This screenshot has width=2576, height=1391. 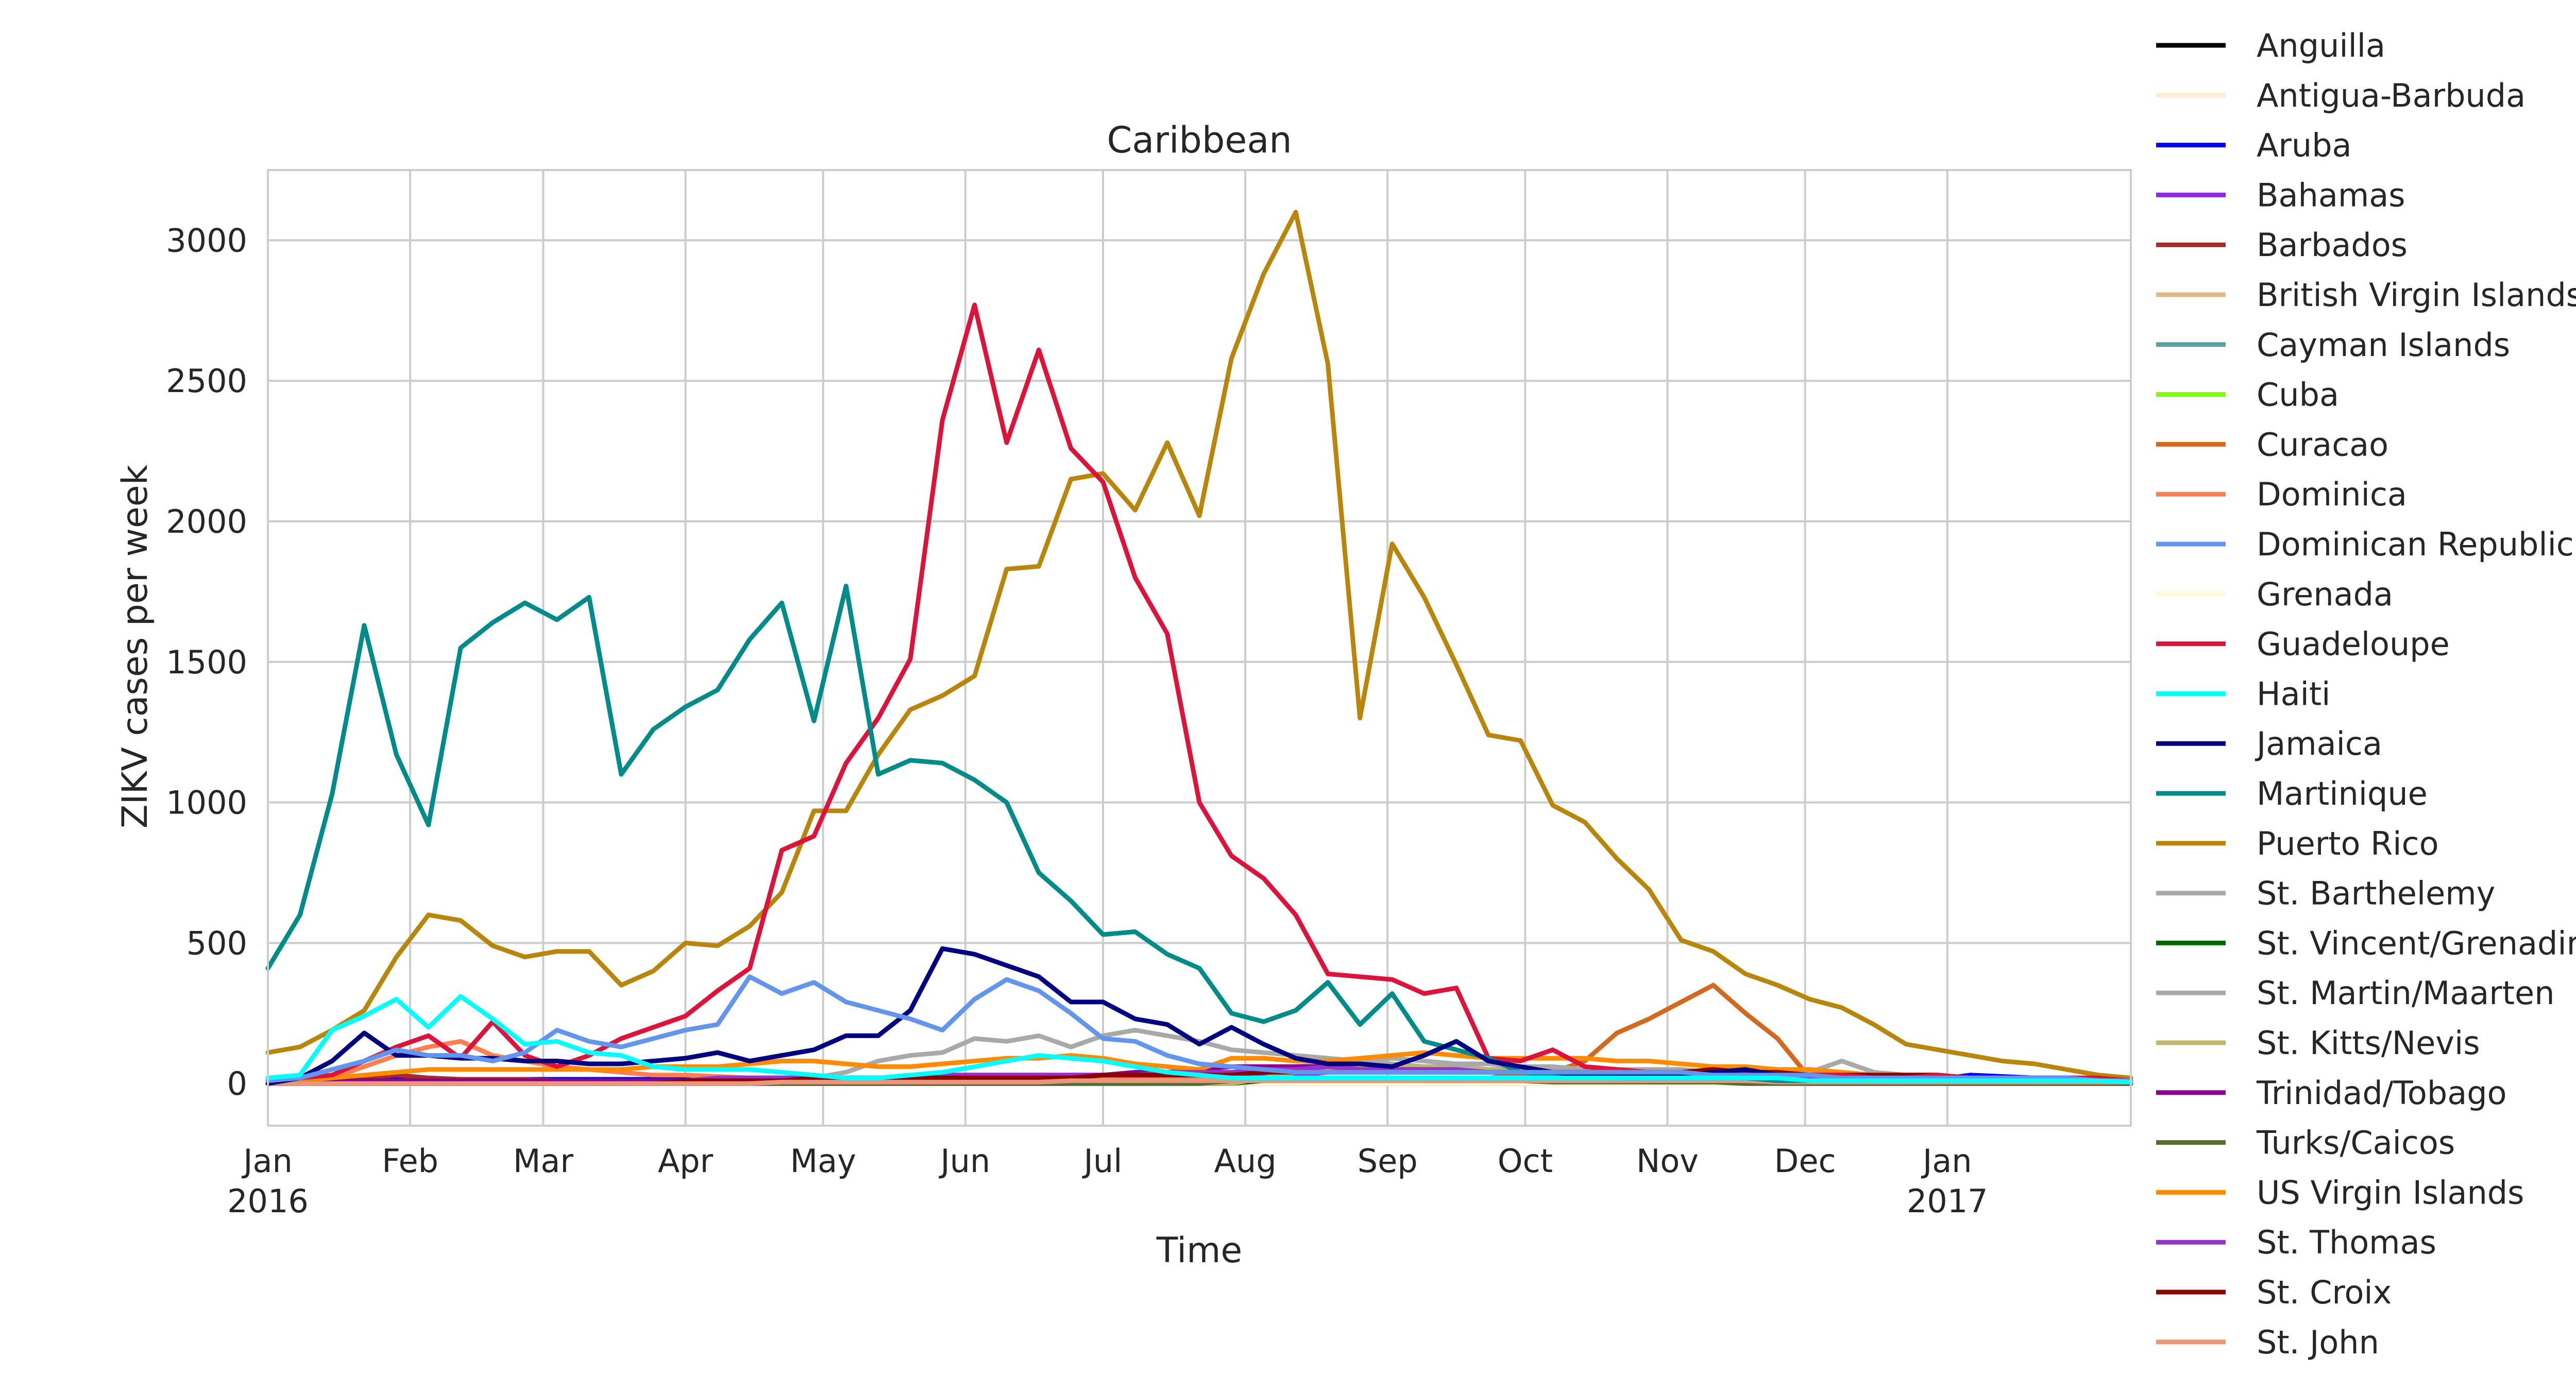 I want to click on legend-label-jamaica: Jamaica, so click(x=2318, y=743).